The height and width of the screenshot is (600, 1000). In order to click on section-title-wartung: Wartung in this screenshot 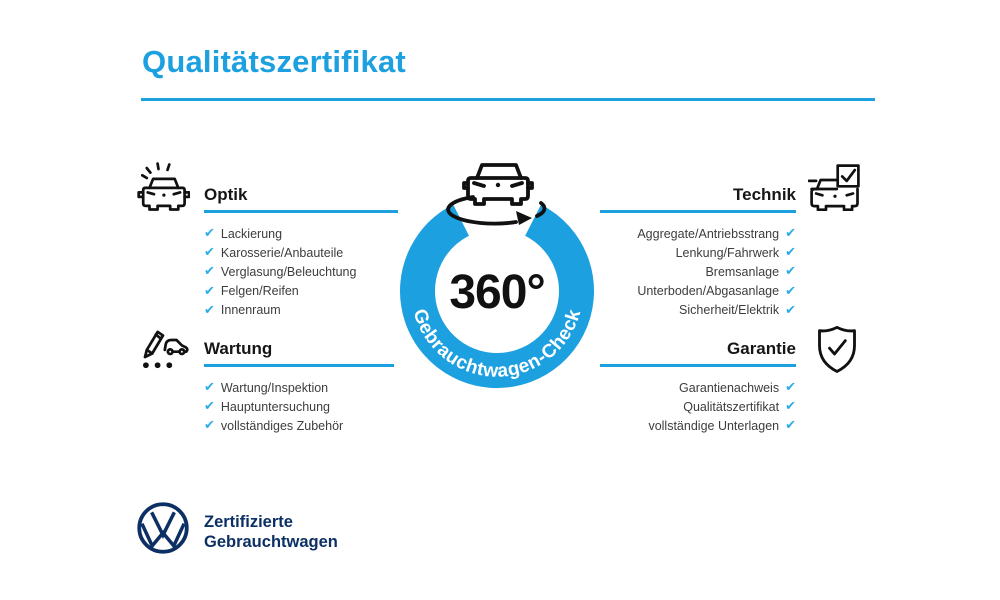, I will do `click(238, 348)`.